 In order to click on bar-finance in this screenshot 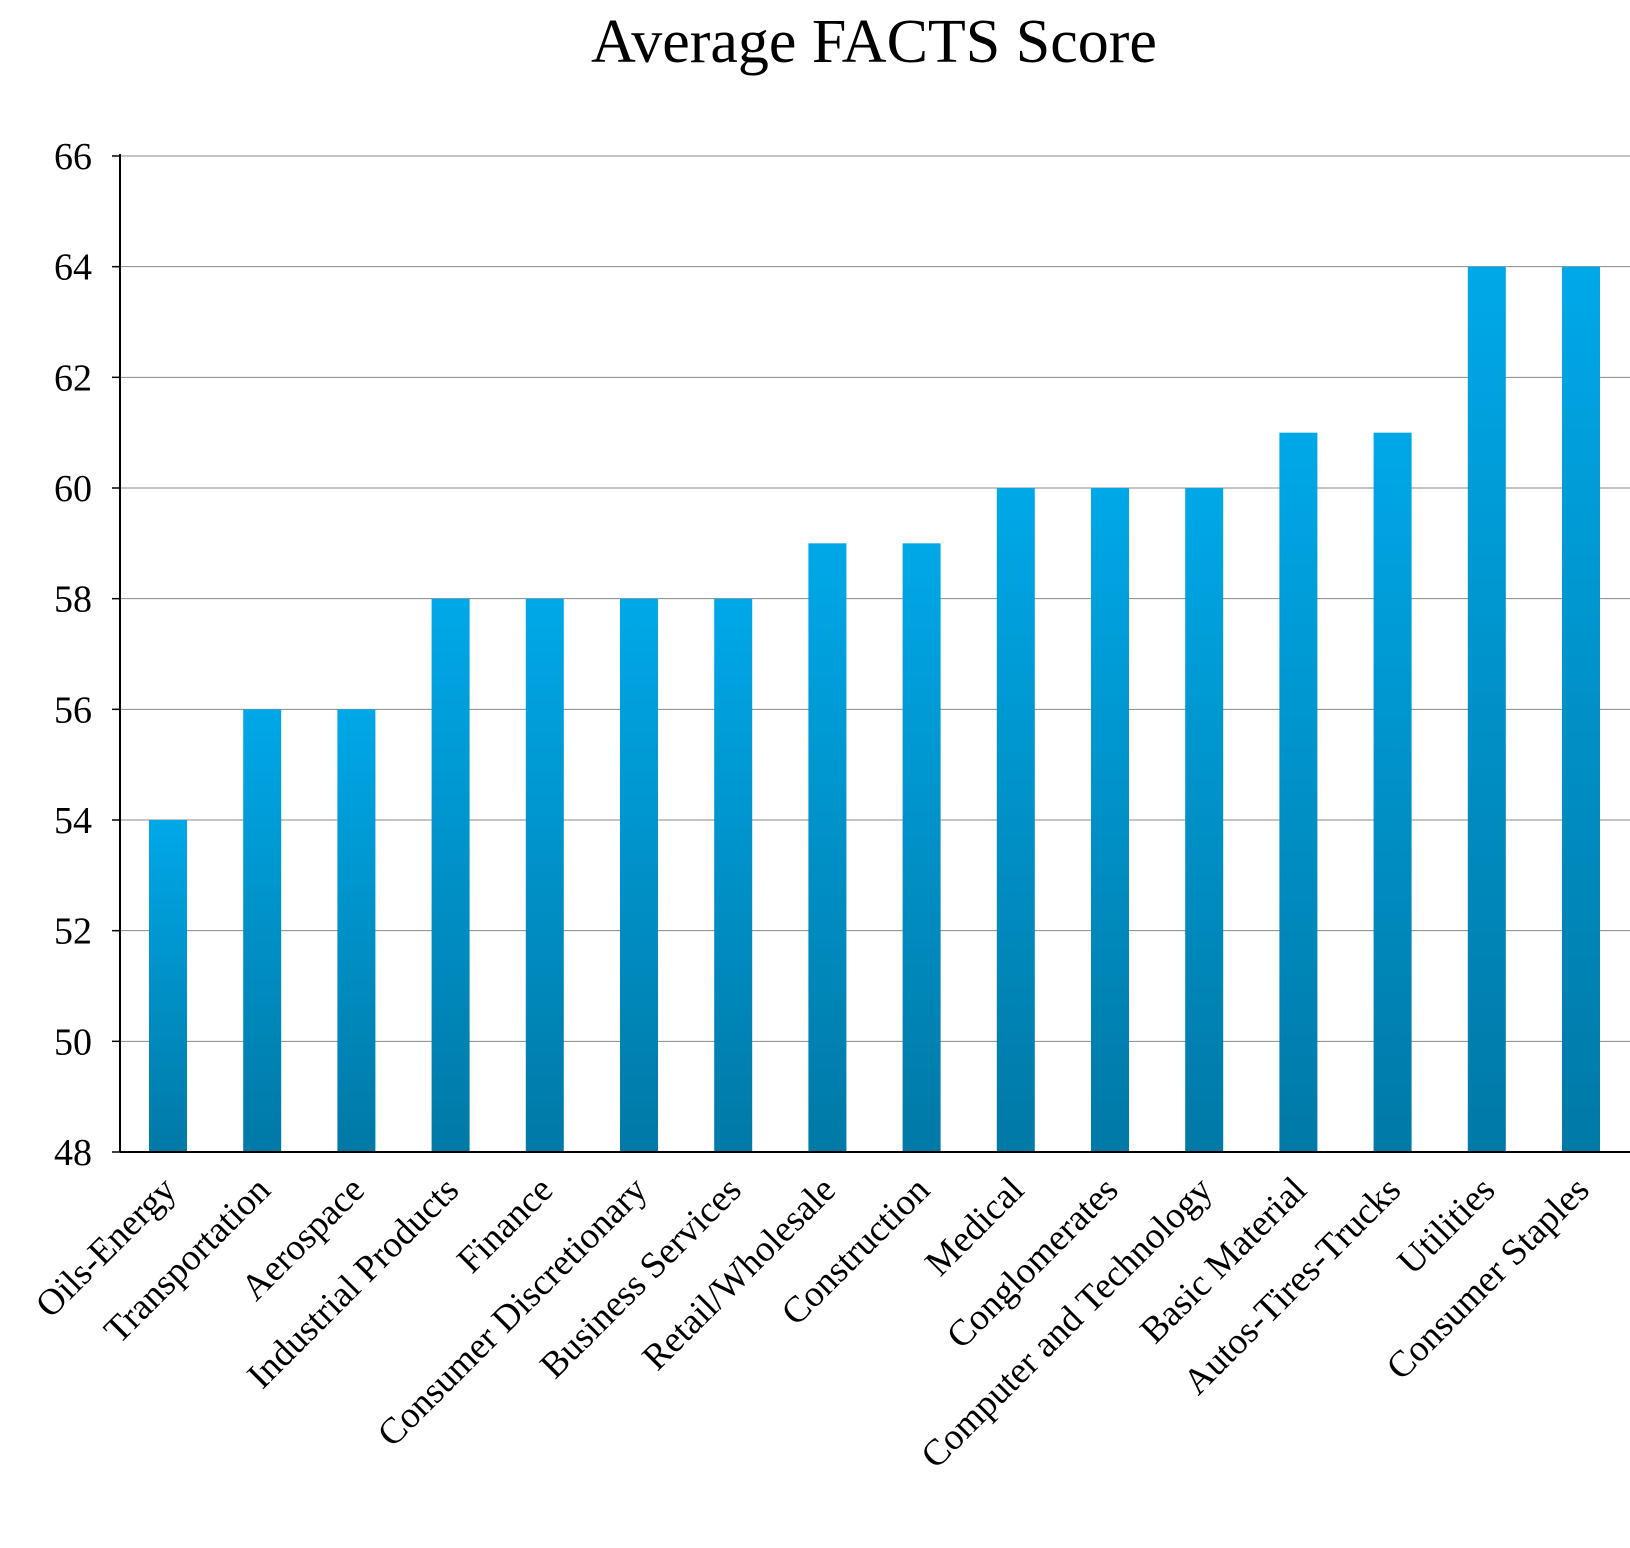, I will do `click(544, 875)`.